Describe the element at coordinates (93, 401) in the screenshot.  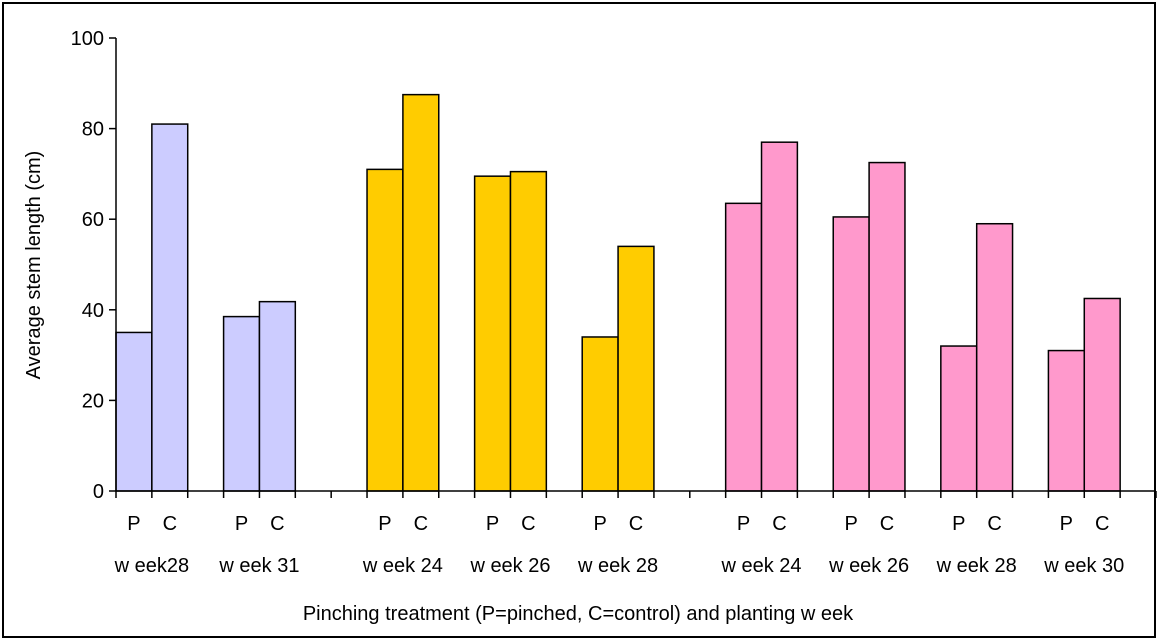
I see `y-tick-label: 20` at that location.